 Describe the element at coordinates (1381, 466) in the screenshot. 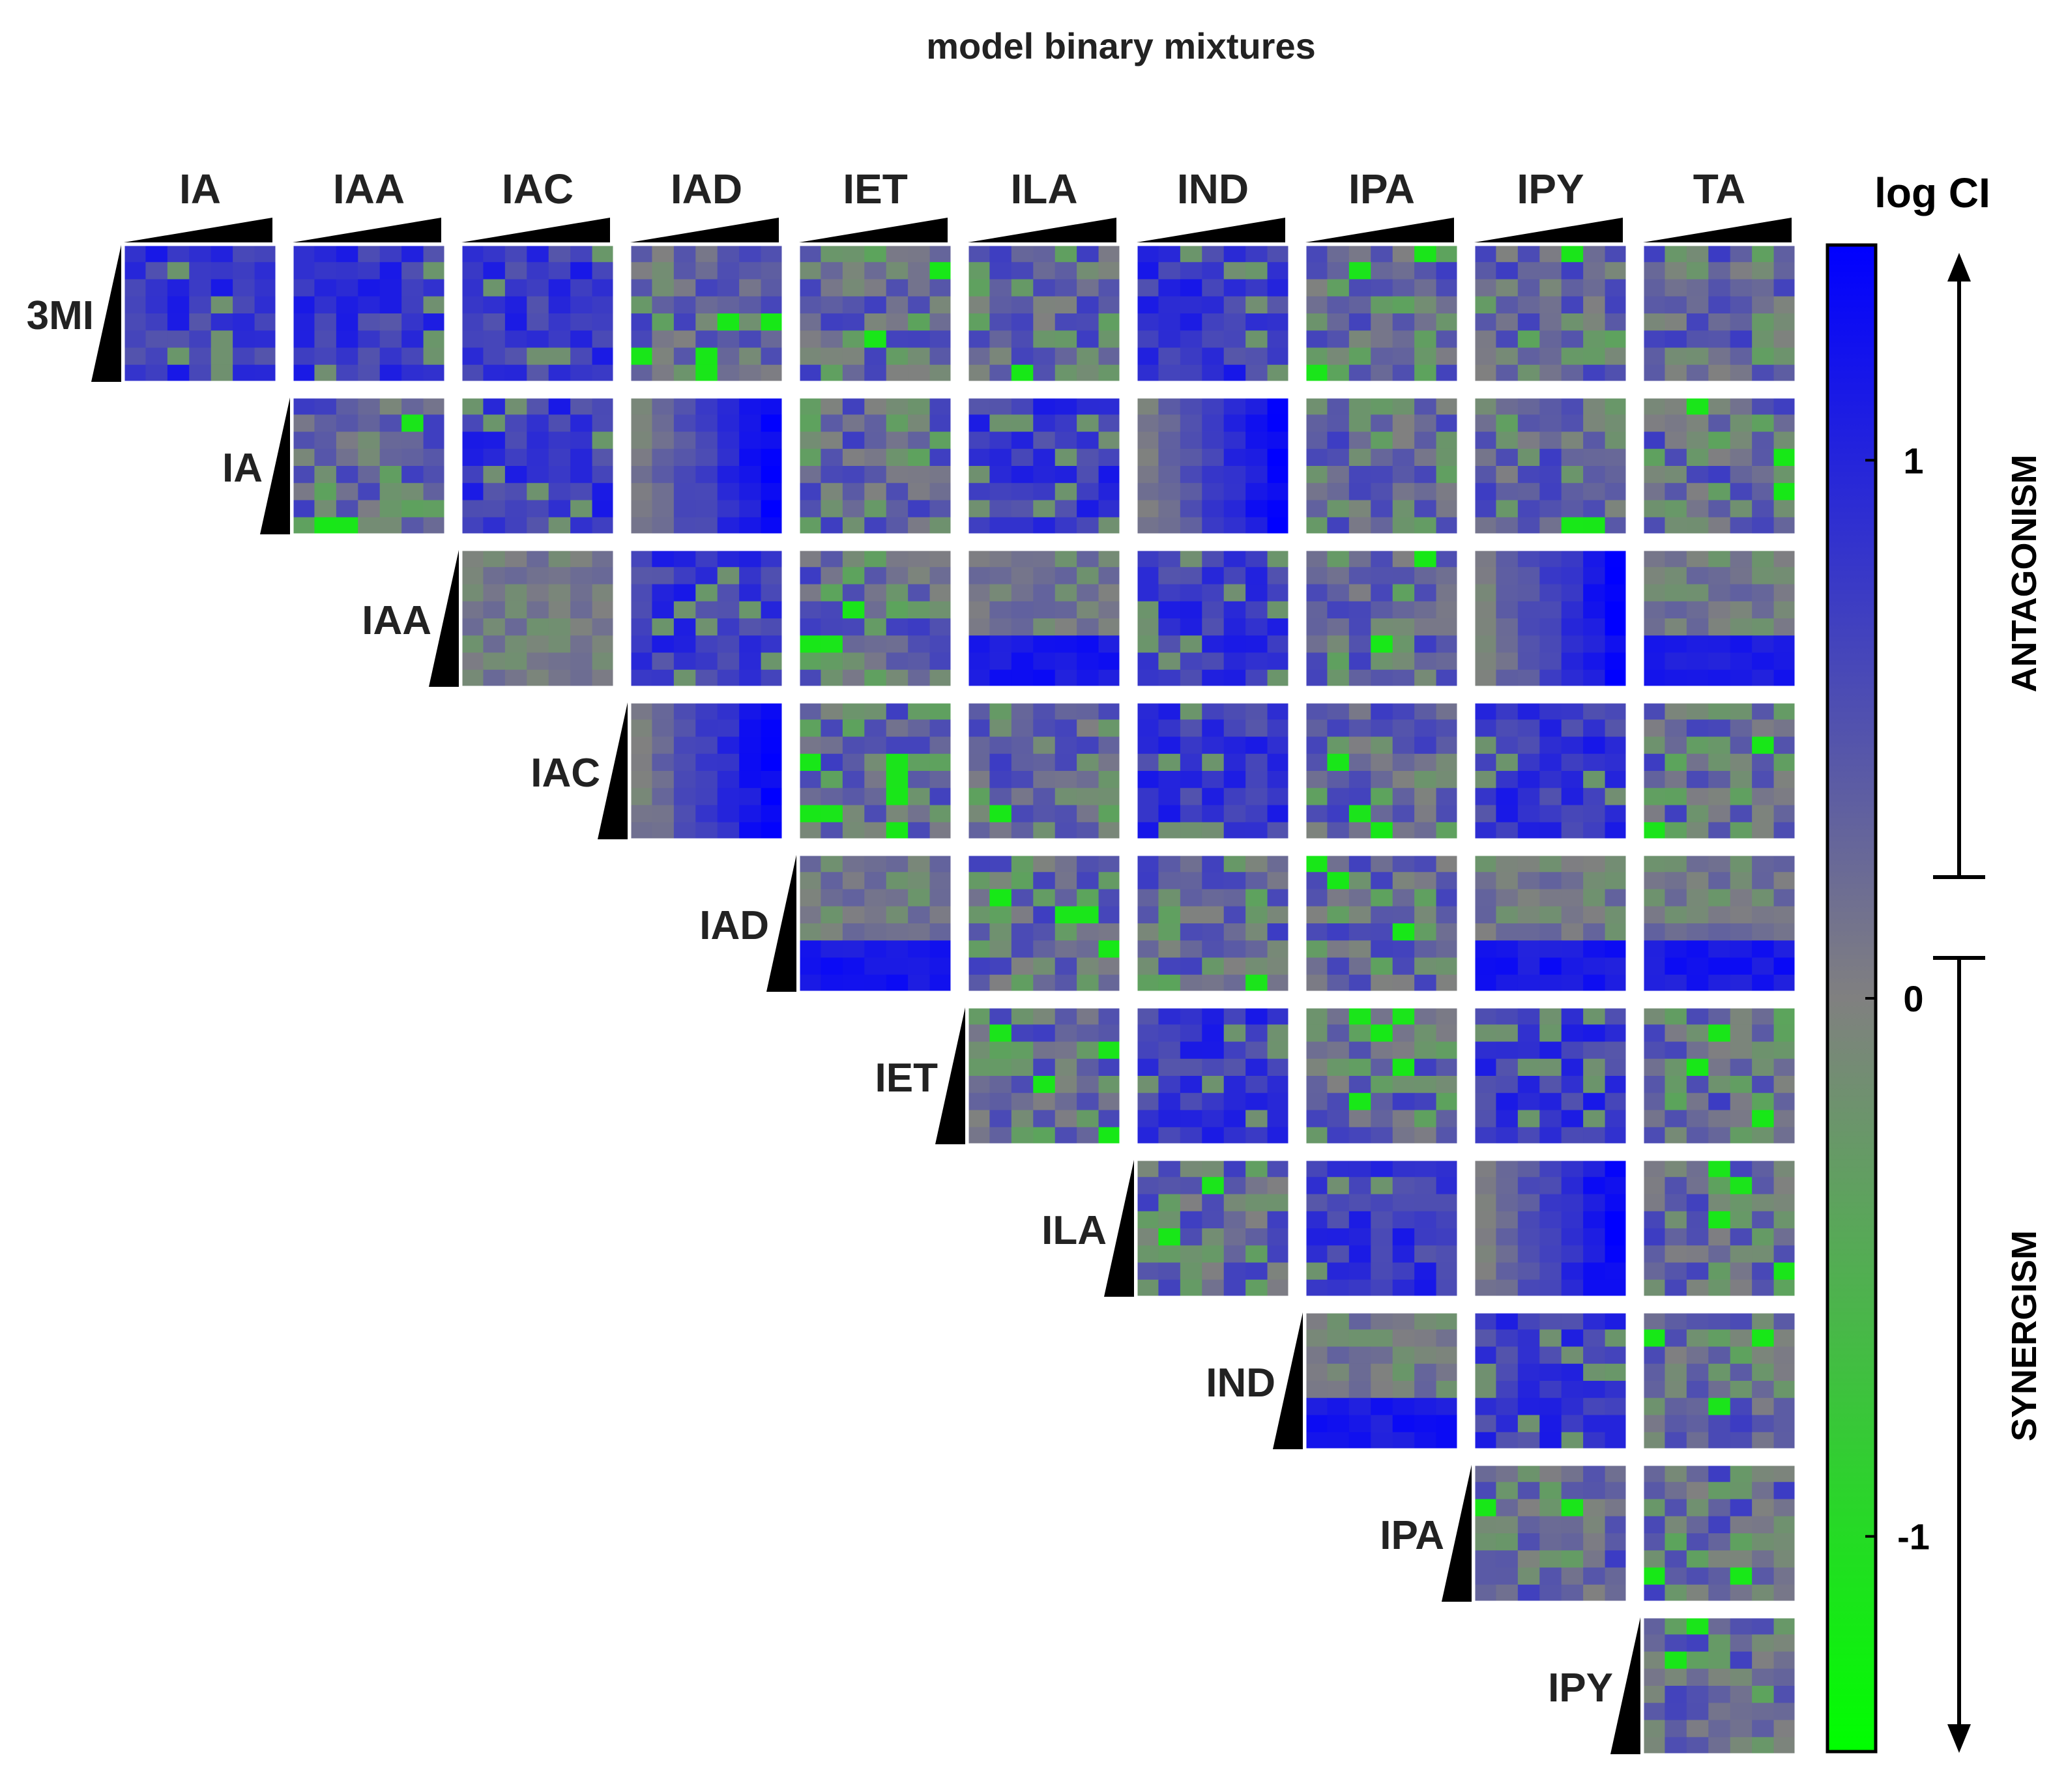

I see `panel-ia-ipa` at that location.